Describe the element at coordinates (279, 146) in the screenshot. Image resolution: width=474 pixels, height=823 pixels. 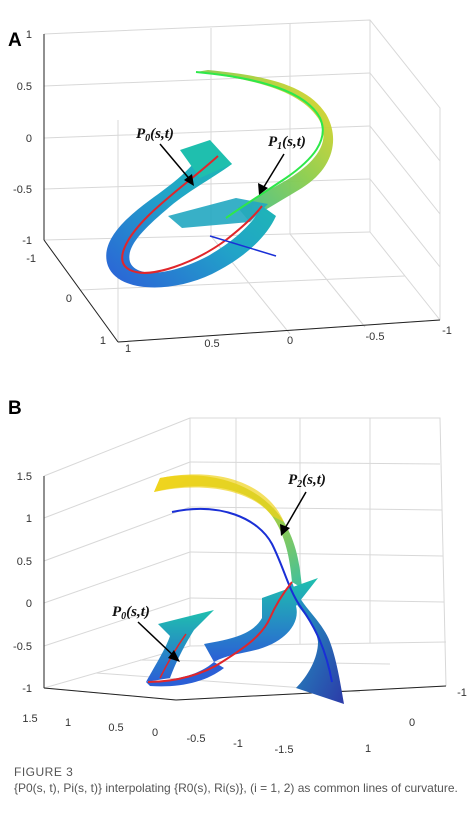
I see `label-sub: 1` at that location.